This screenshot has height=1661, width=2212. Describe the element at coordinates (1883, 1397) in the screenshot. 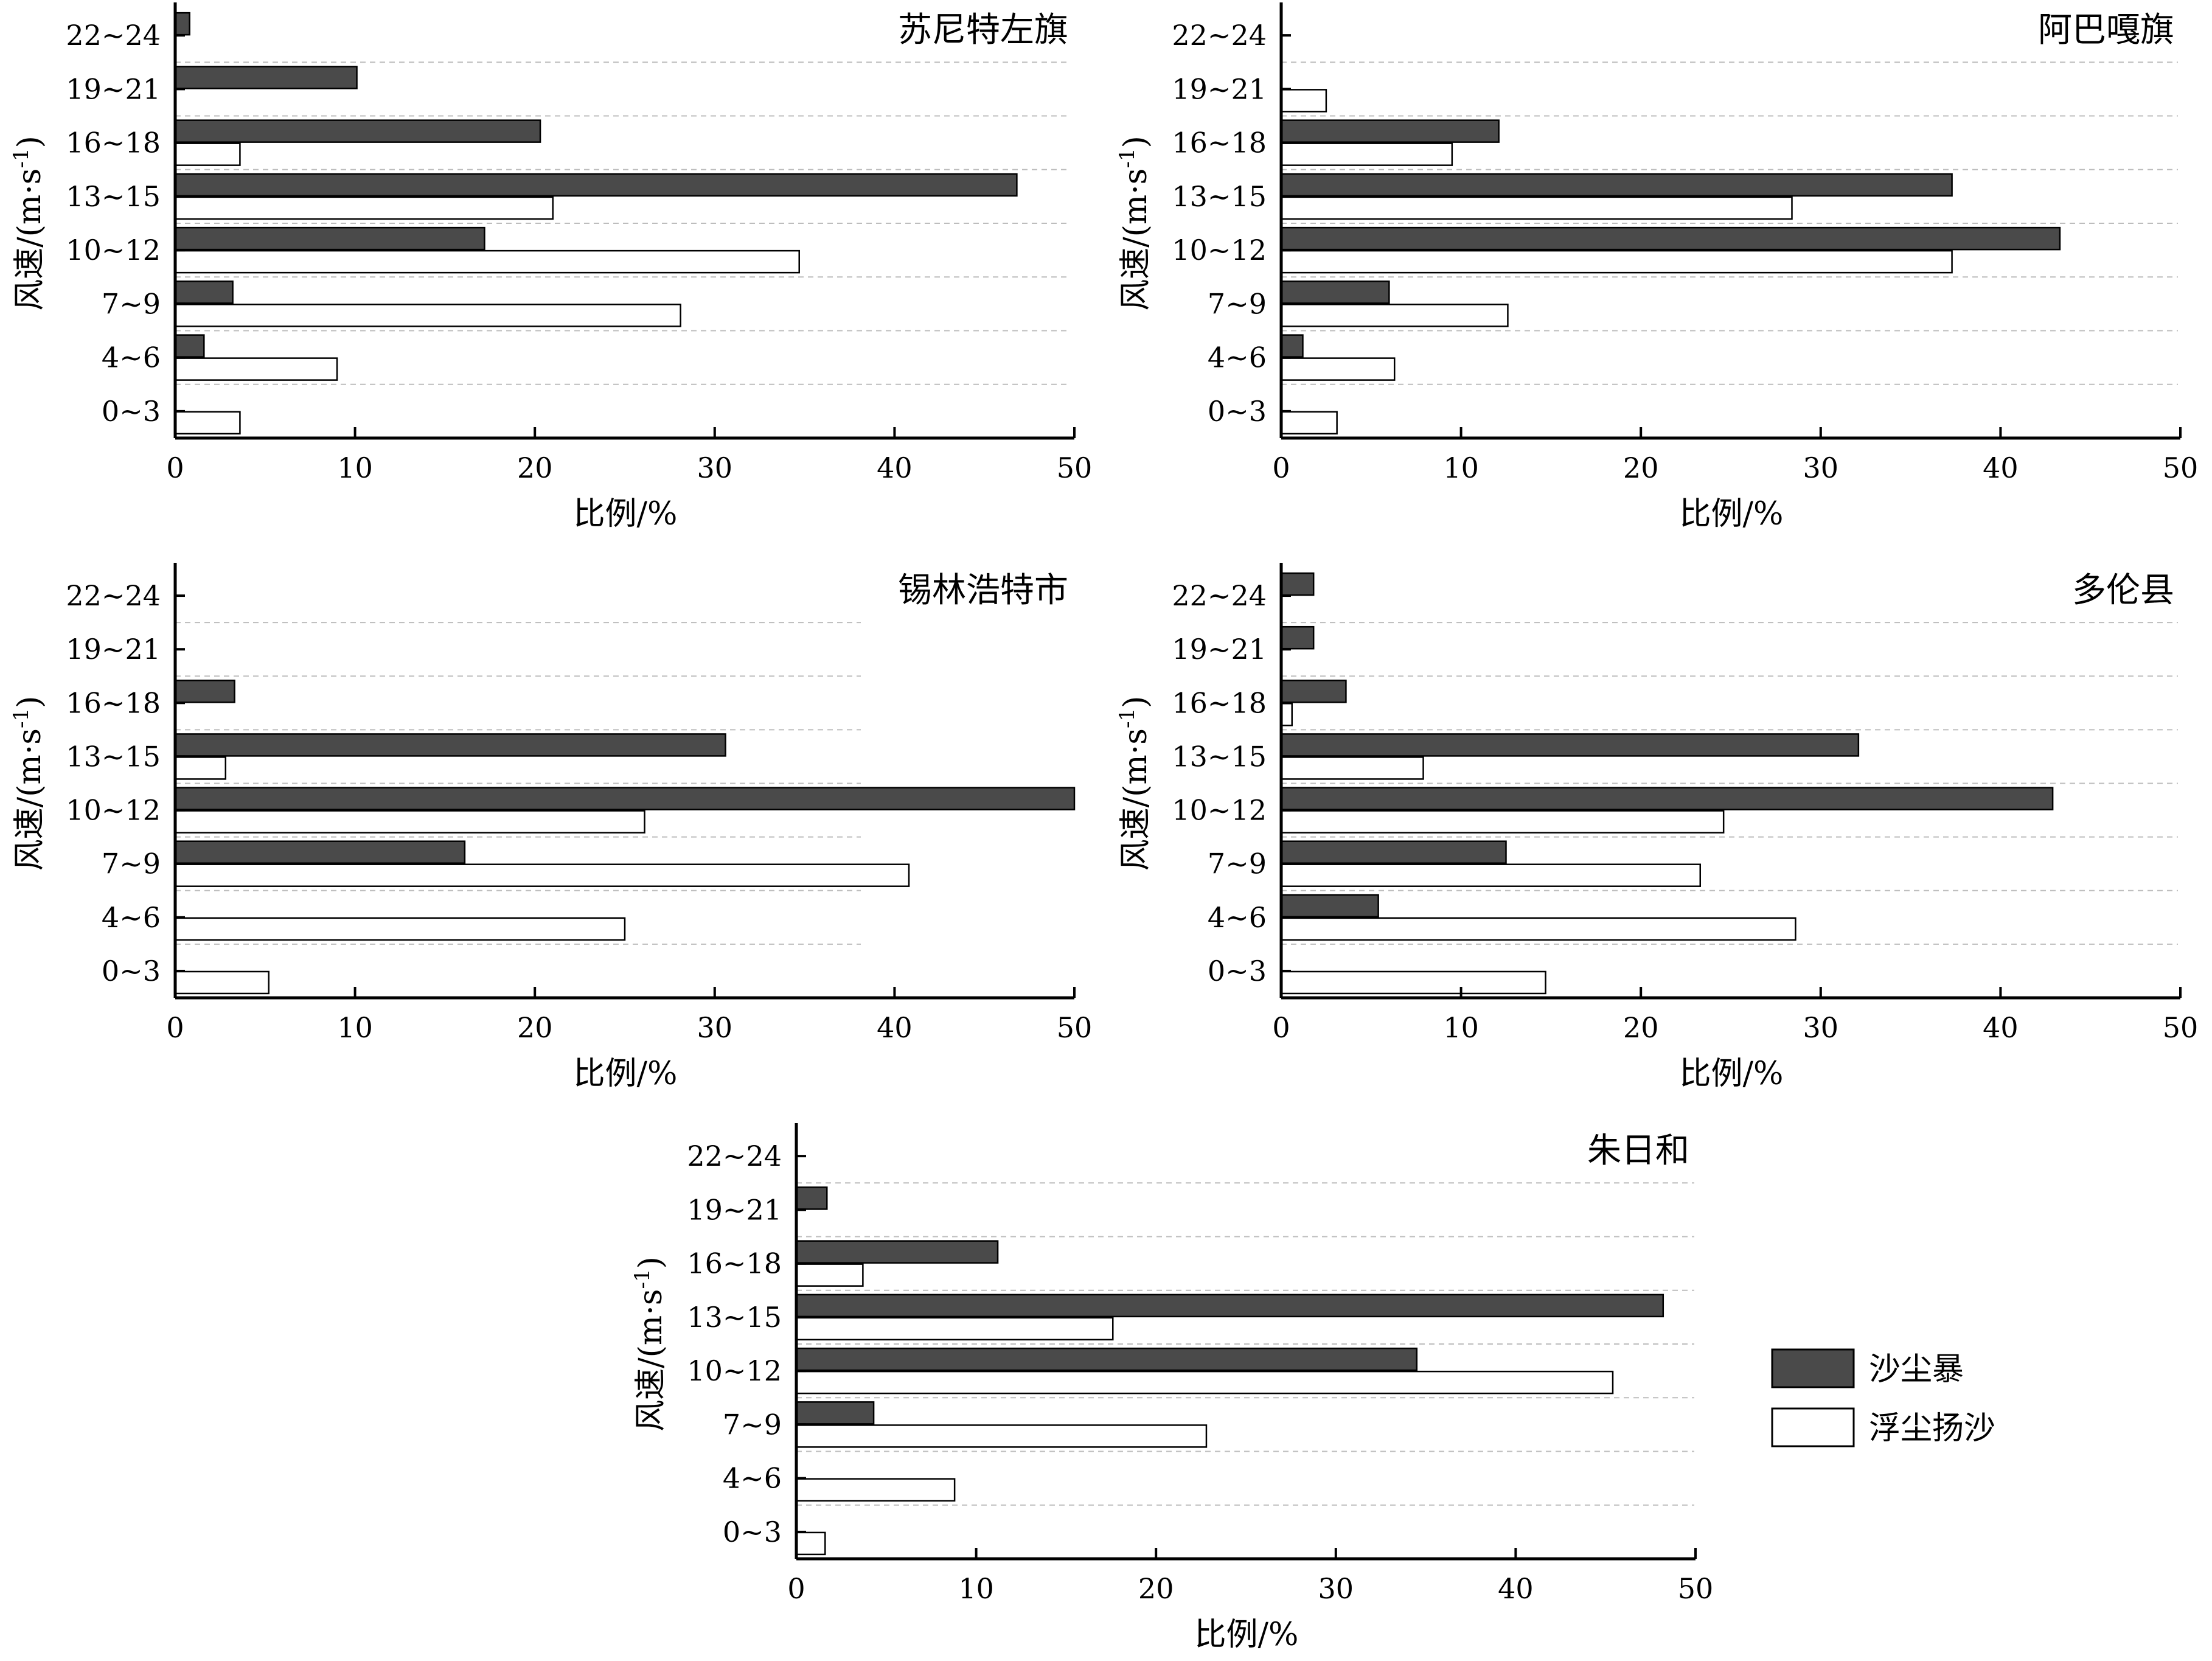

I see `legend: 沙尘暴 浮尘扬沙` at that location.